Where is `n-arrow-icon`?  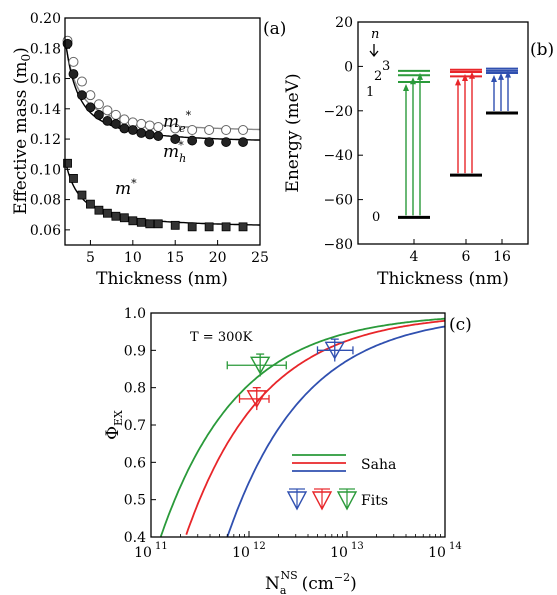
n-arrow-icon is located at coordinates (374, 51).